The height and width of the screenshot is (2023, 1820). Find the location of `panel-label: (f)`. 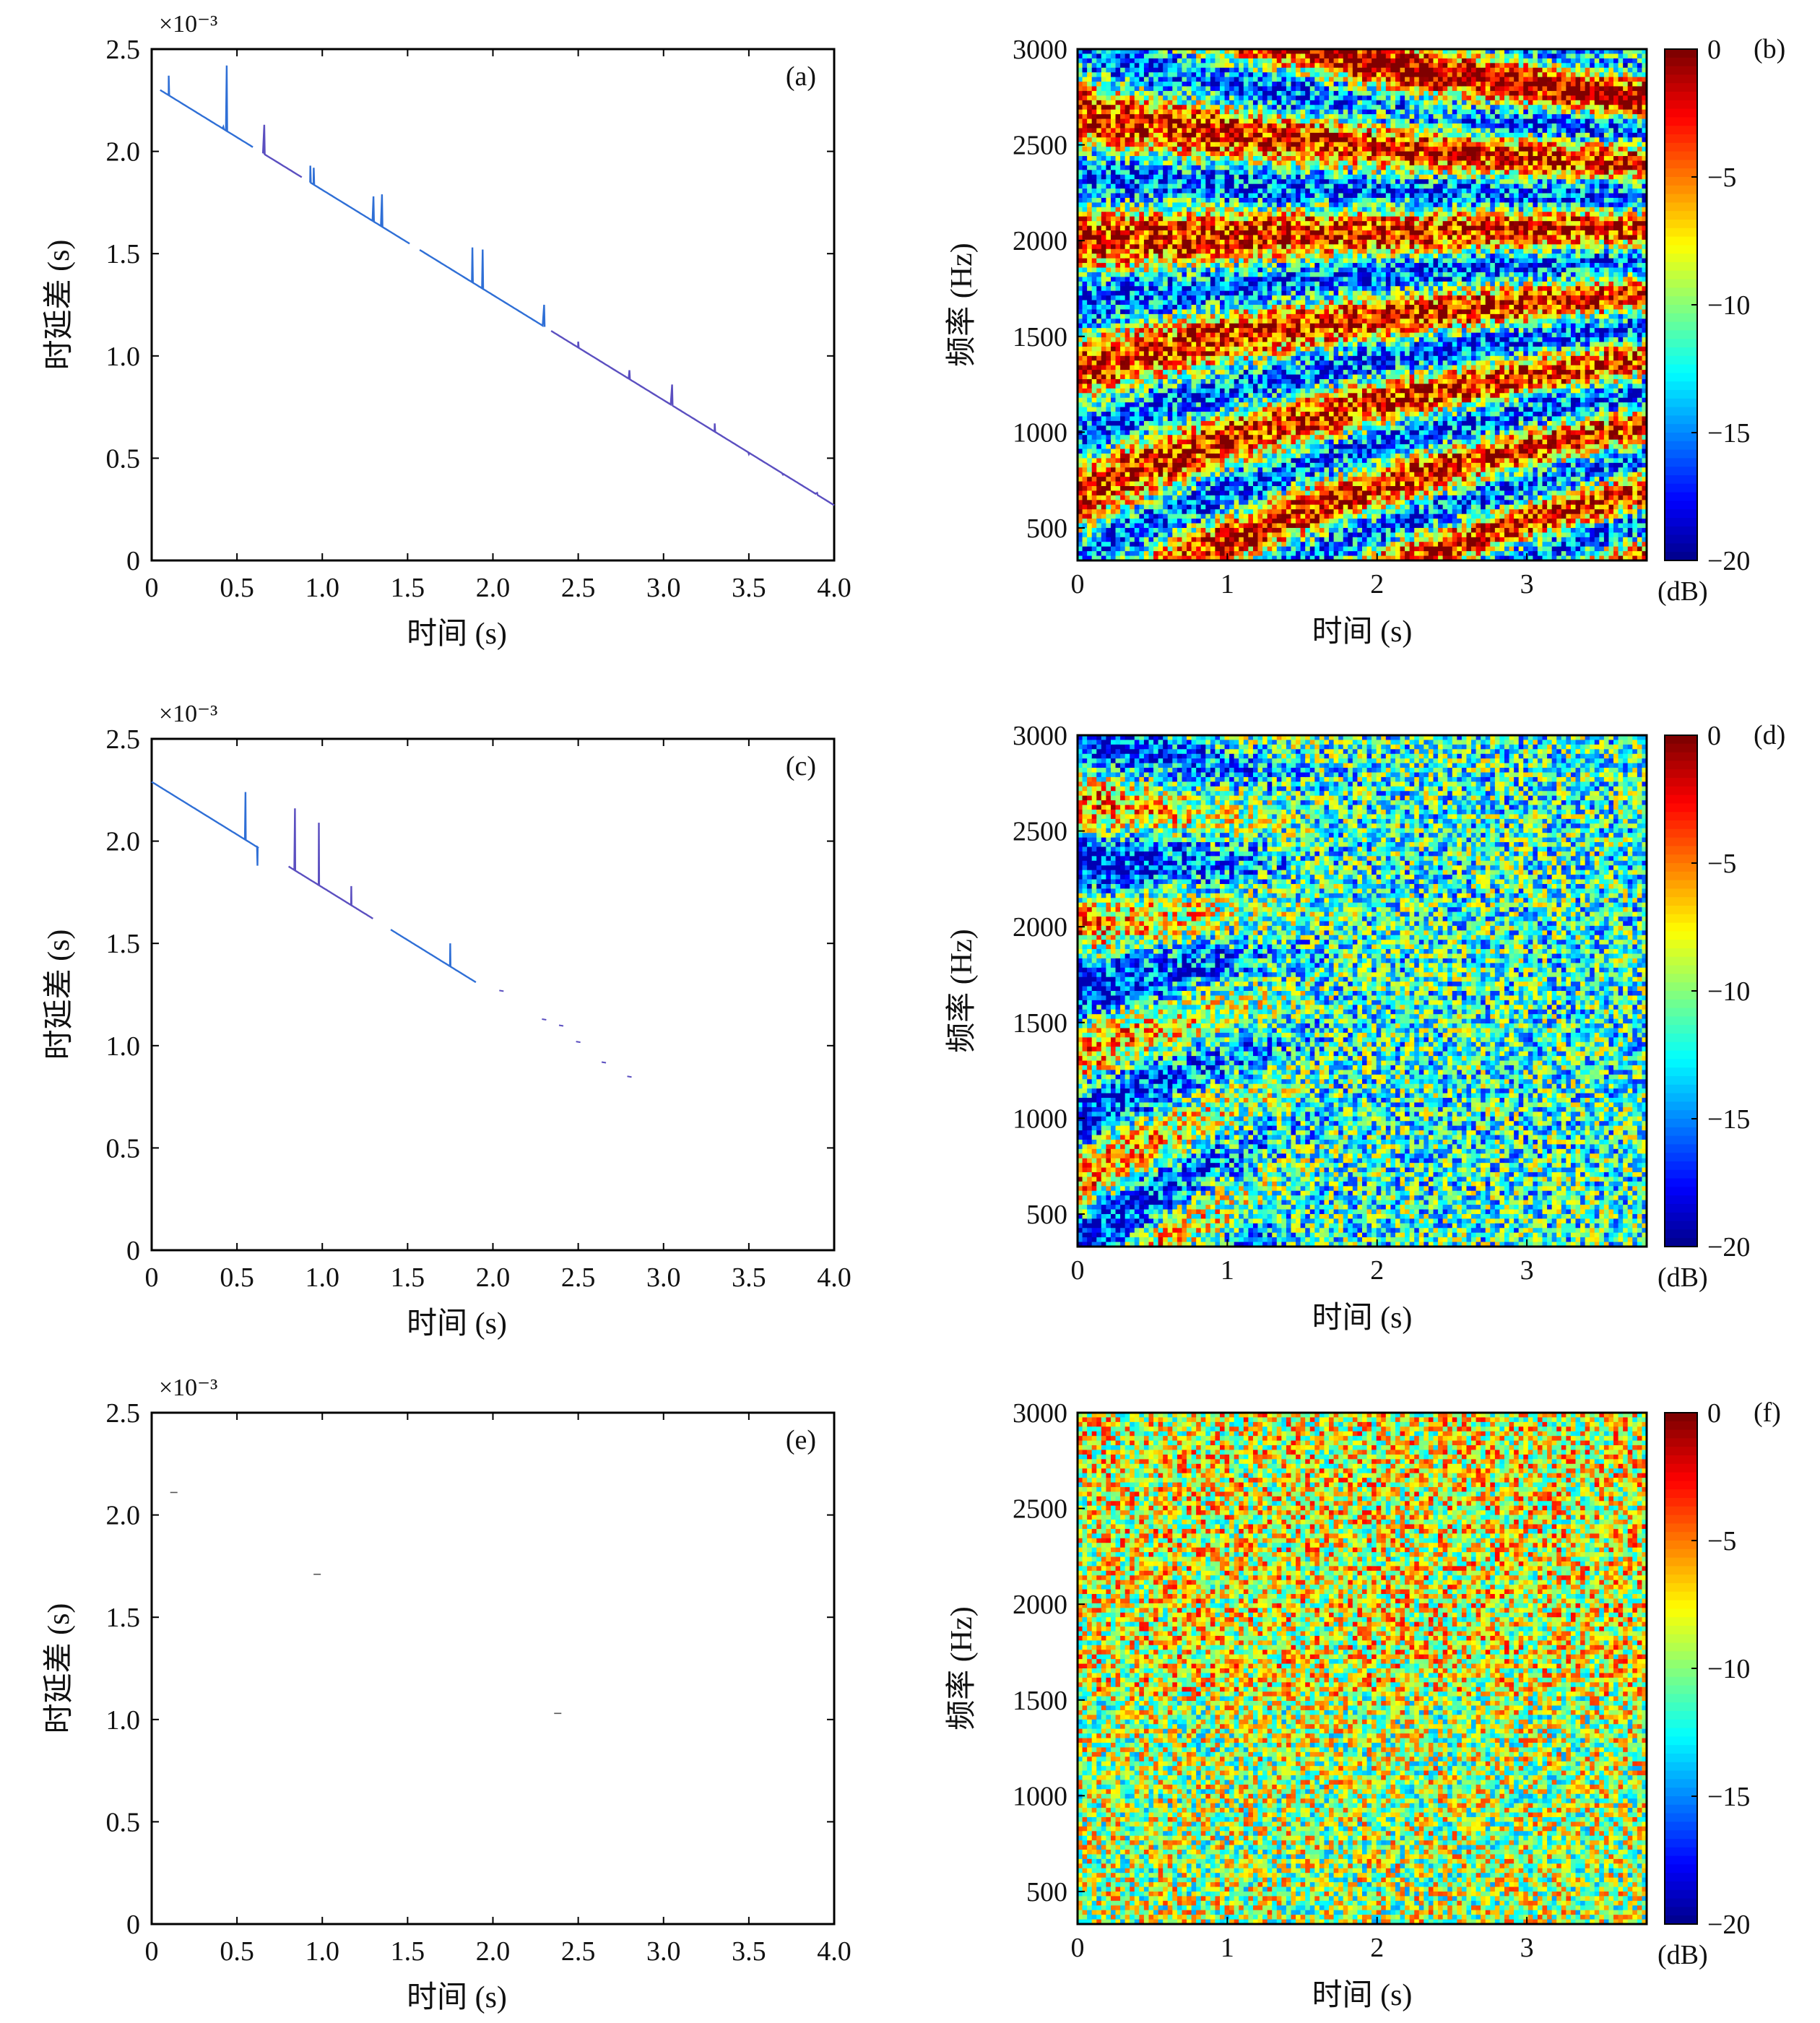

panel-label: (f) is located at coordinates (1767, 1413).